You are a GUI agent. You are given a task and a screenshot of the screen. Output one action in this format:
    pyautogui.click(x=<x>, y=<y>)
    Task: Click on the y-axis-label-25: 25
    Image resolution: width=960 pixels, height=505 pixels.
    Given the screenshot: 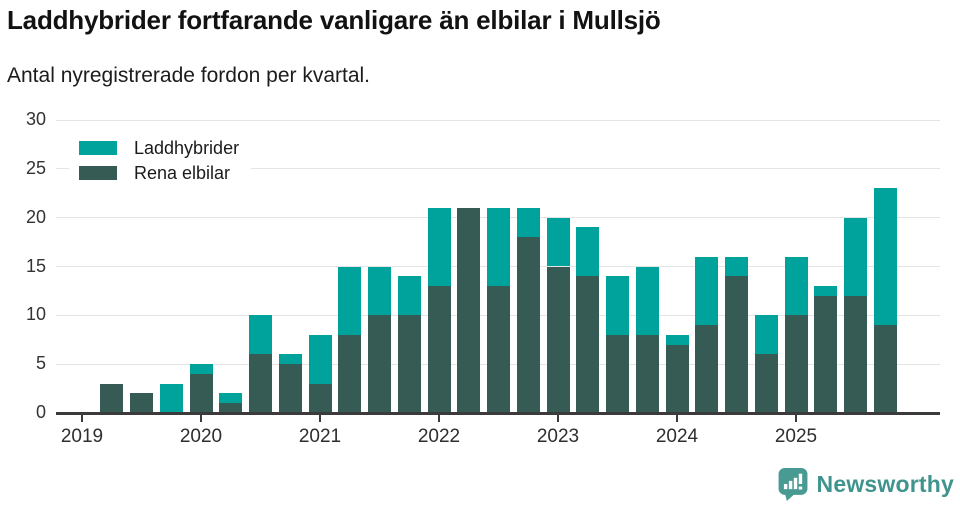 What is the action you would take?
    pyautogui.click(x=35, y=167)
    